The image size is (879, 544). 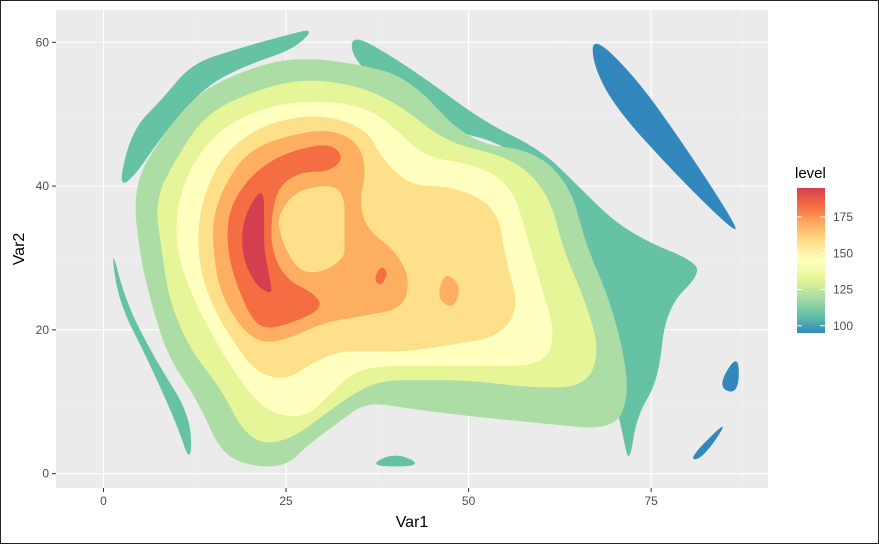 I want to click on y-tick-label: 60, so click(x=43, y=42).